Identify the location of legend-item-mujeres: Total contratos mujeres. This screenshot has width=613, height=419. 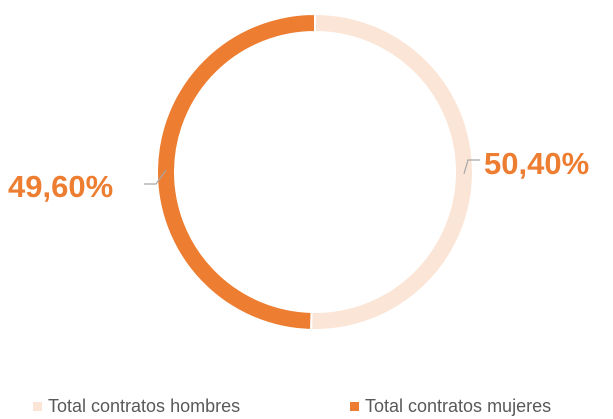
(450, 406).